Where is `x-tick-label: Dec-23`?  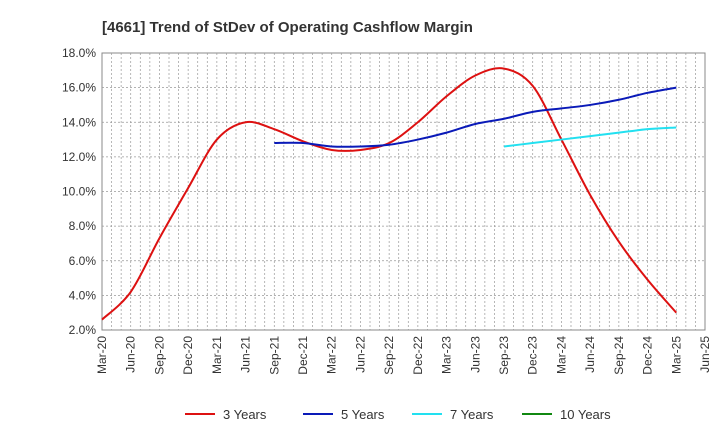
x-tick-label: Dec-23 is located at coordinates (533, 355).